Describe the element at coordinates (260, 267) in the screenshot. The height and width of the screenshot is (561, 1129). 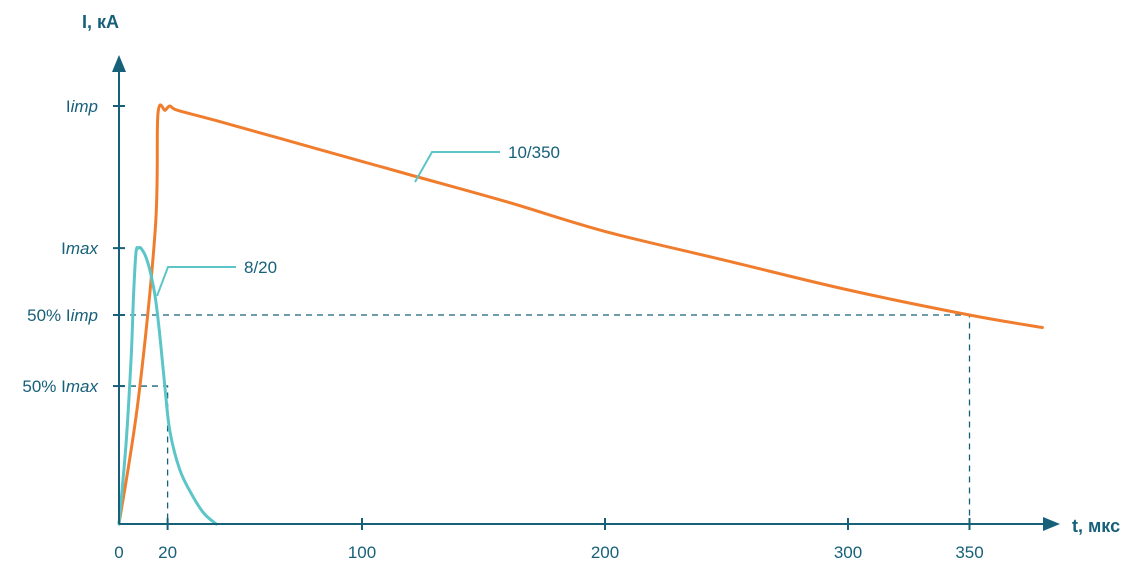
I see `series-label-8-20: 8/20` at that location.